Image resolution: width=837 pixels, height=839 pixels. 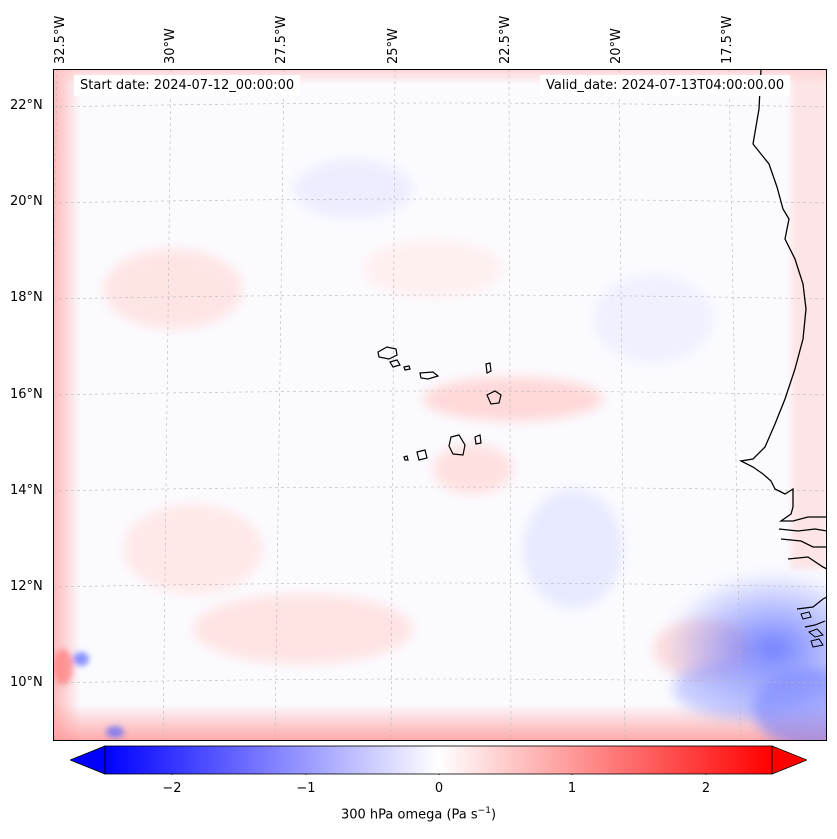 I want to click on colorbar-label-exponent: −1, so click(x=484, y=811).